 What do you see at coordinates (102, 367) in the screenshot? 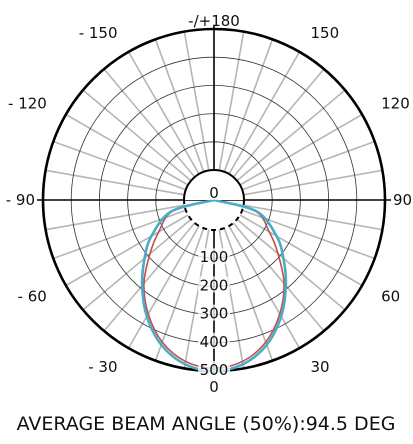
I see `angle-label-9: - 30` at bounding box center [102, 367].